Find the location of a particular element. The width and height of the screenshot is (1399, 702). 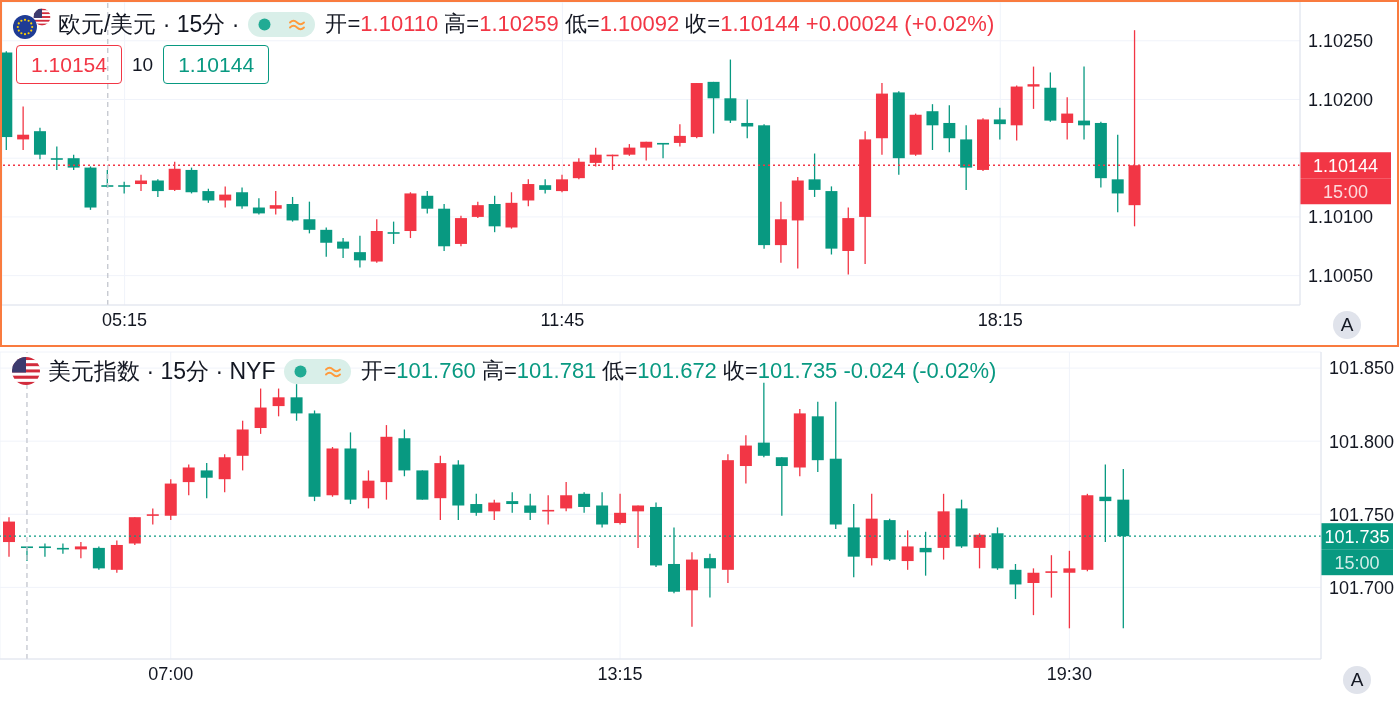

y-tick-label: 101.850 is located at coordinates (1362, 368).